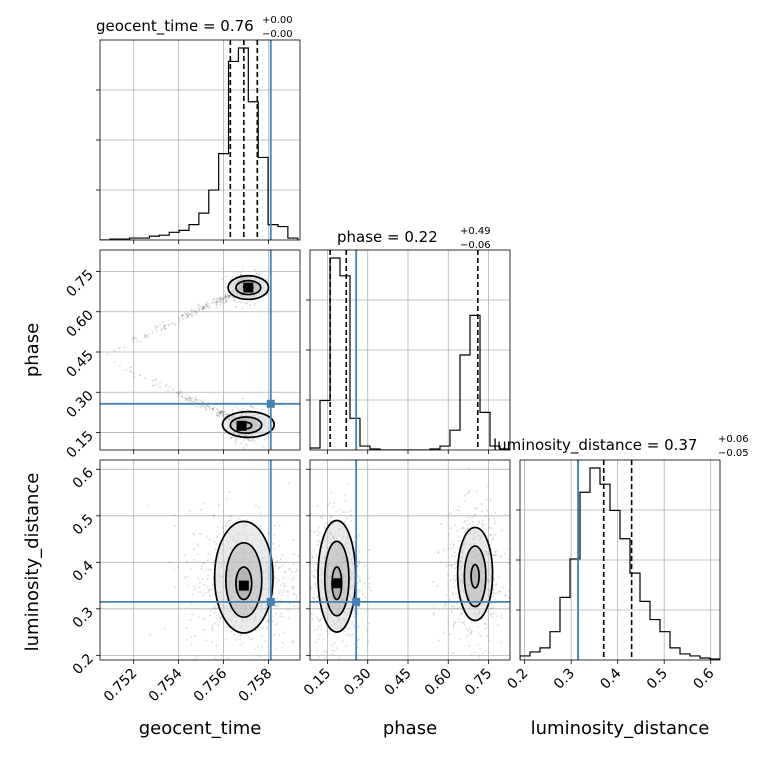  Describe the element at coordinates (610, 678) in the screenshot. I see `x-tick-label-luminosity_distance: 0.4` at that location.